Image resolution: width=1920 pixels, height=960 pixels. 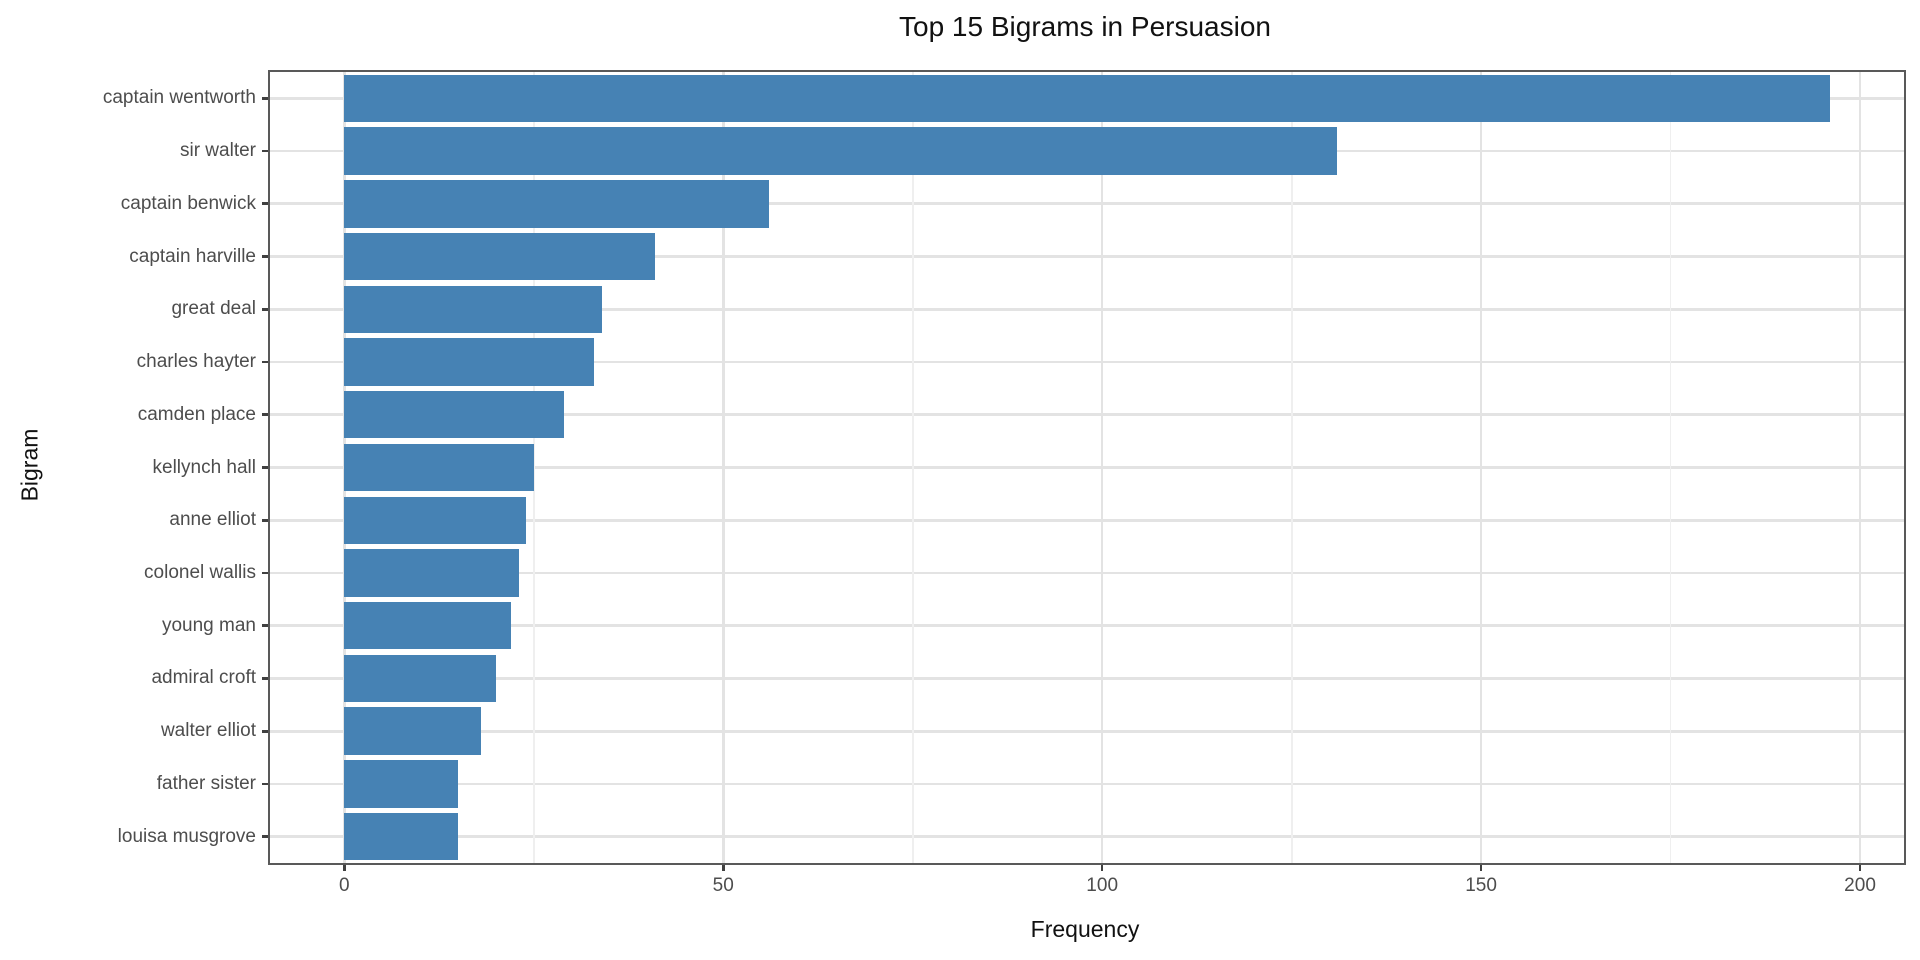 I want to click on chart-title: Top 15 Bigrams in Persuasion, so click(x=1085, y=26).